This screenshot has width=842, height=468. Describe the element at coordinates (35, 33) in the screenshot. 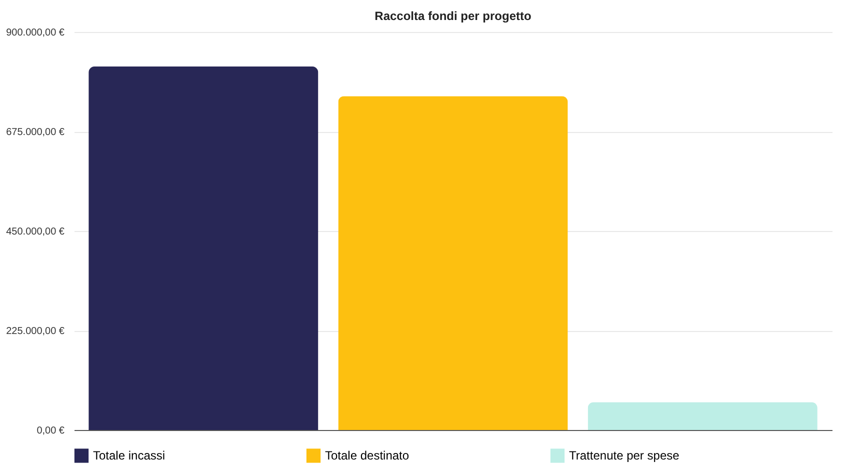

I see `y-tick-label: 900.000,00 €` at that location.